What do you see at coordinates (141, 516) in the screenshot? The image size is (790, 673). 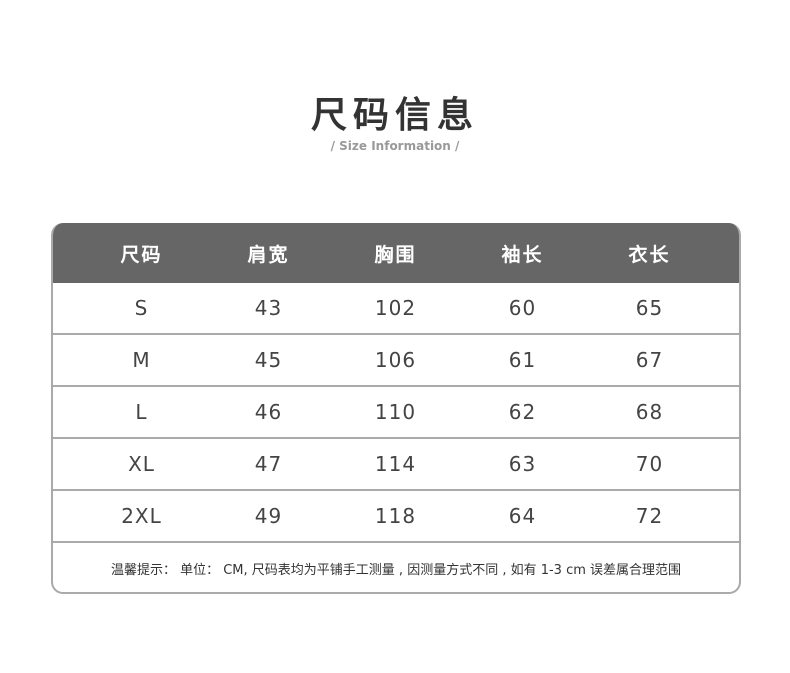 I see `table-cell: 2XL` at bounding box center [141, 516].